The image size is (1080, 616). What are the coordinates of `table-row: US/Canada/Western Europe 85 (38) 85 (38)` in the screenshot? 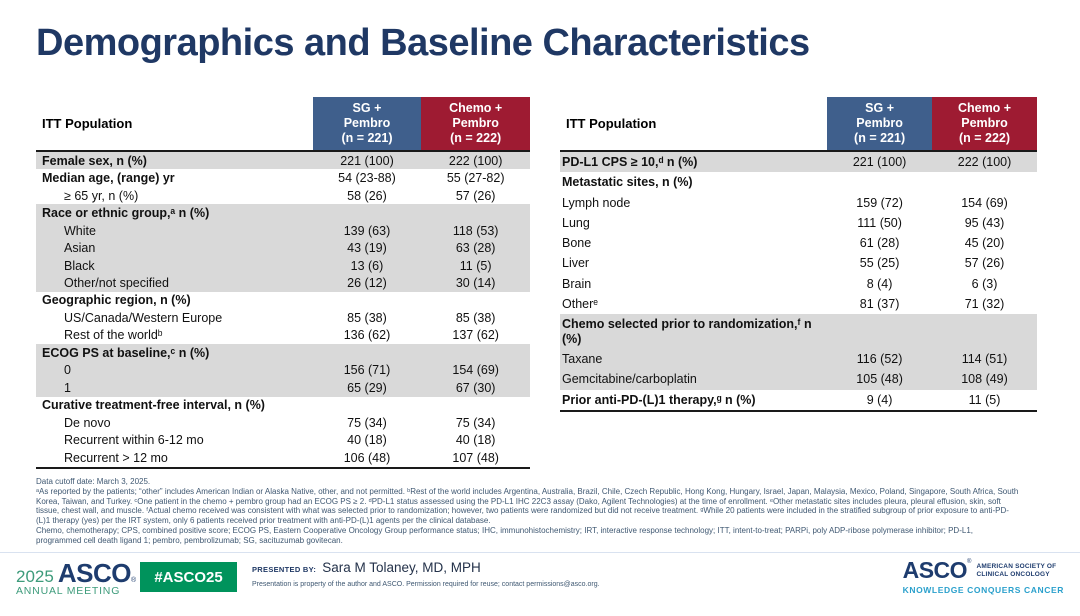 It's located at (283, 317).